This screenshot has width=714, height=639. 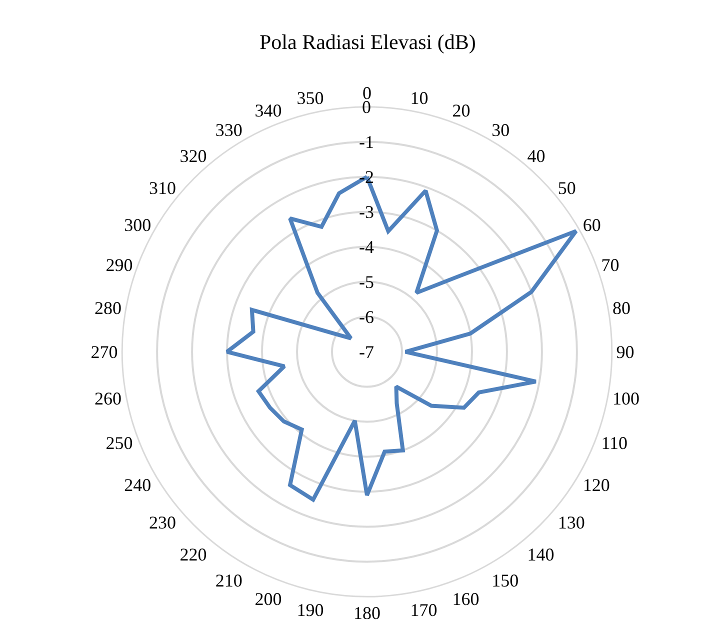 What do you see at coordinates (461, 110) in the screenshot?
I see `spoke-label: 20` at bounding box center [461, 110].